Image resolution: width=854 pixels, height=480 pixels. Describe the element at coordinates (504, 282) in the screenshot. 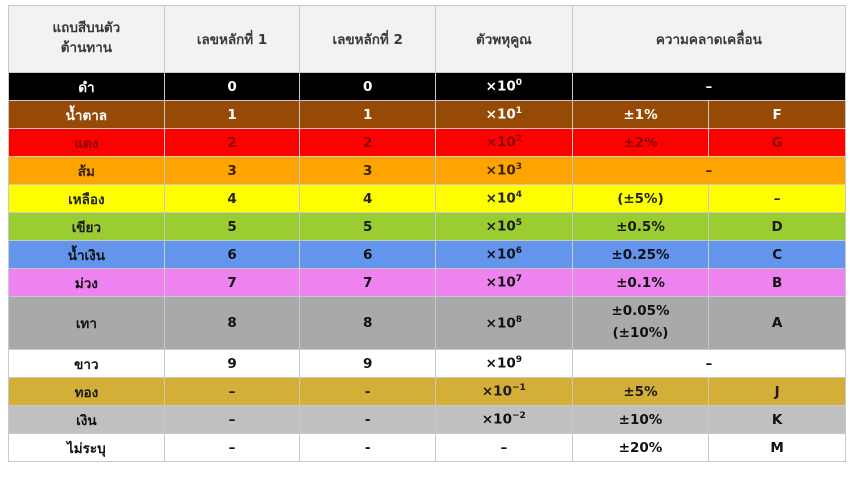

I see `multiplier-cell: ×107` at that location.